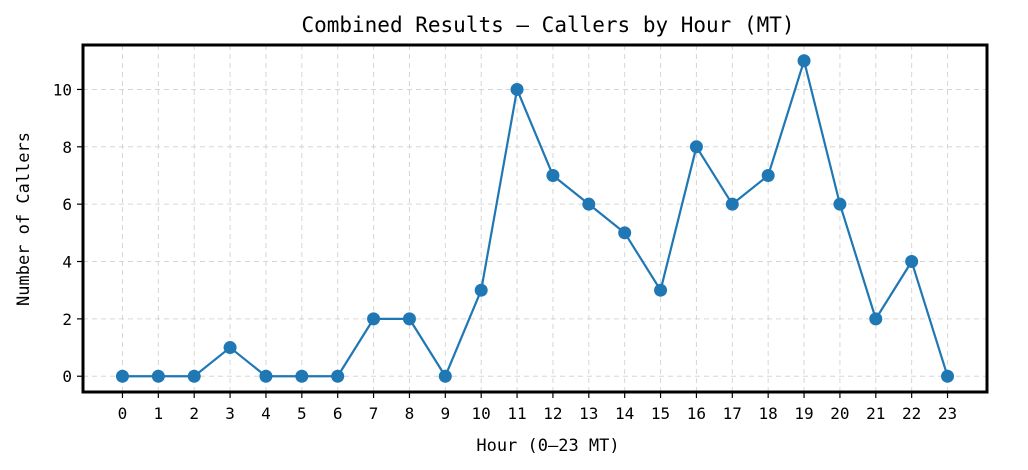 This screenshot has width=1028, height=470. Describe the element at coordinates (67, 204) in the screenshot. I see `y-tick-label: 6` at that location.